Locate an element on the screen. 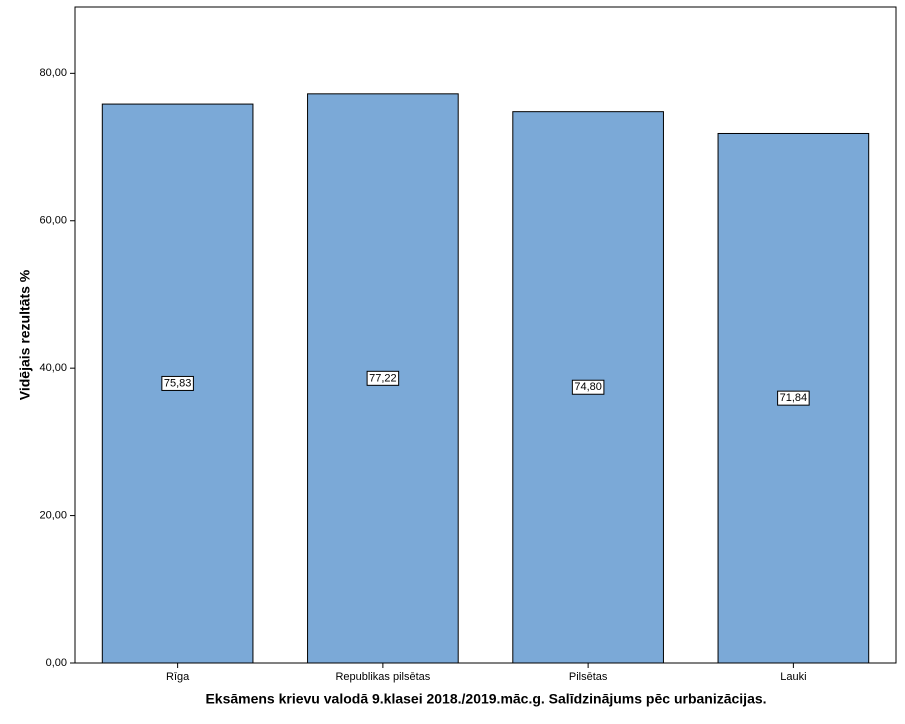 This screenshot has width=905, height=724. value-label: 77,22 is located at coordinates (383, 378).